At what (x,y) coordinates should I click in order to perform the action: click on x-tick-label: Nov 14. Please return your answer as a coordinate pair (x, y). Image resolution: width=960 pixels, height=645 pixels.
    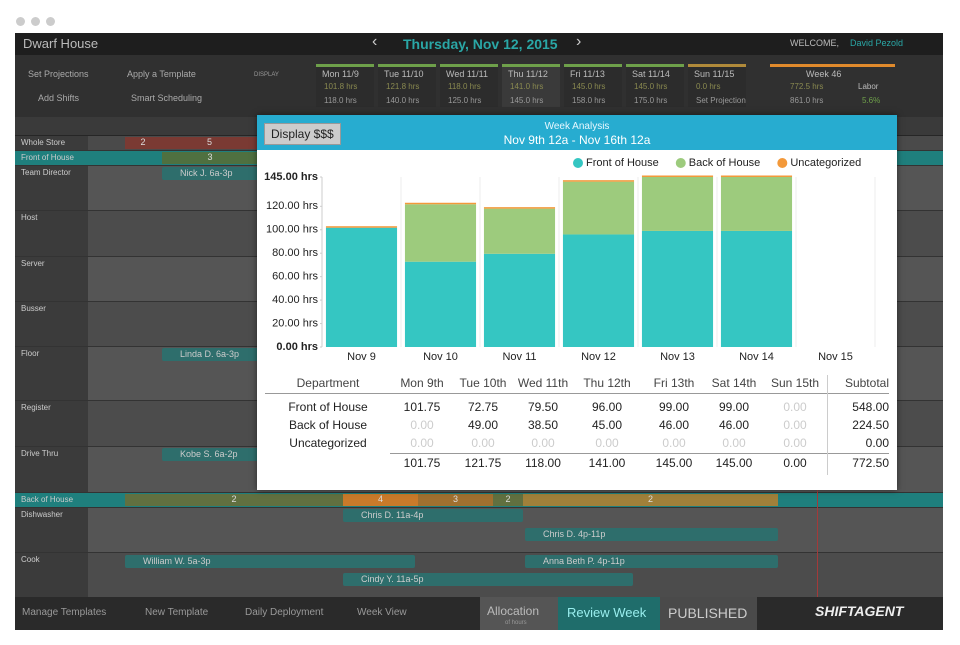
    Looking at the image, I should click on (756, 357).